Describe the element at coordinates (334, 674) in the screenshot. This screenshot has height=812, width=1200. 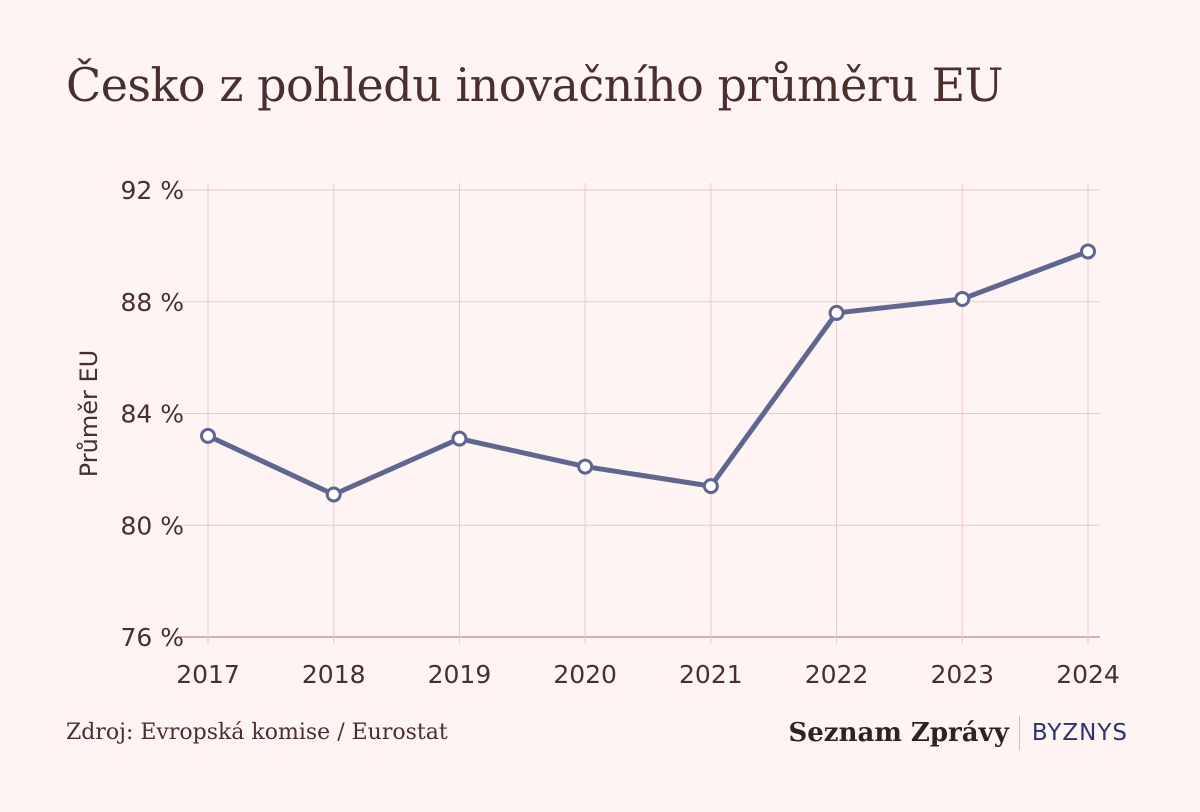
I see `x-tick-label: 2018` at that location.